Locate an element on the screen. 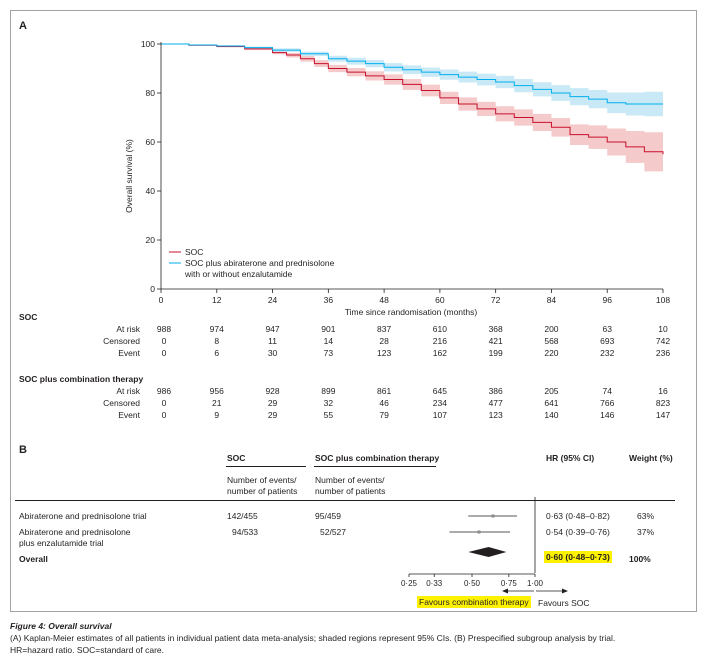  risk-cell: 55 is located at coordinates (328, 415).